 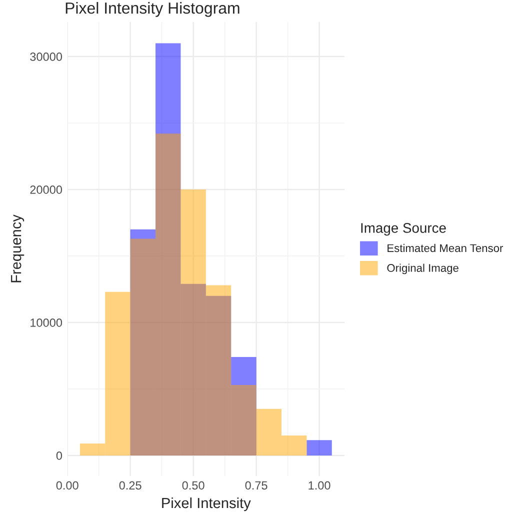 What do you see at coordinates (446, 248) in the screenshot?
I see `legend-label: Estimated Mean Tensor` at bounding box center [446, 248].